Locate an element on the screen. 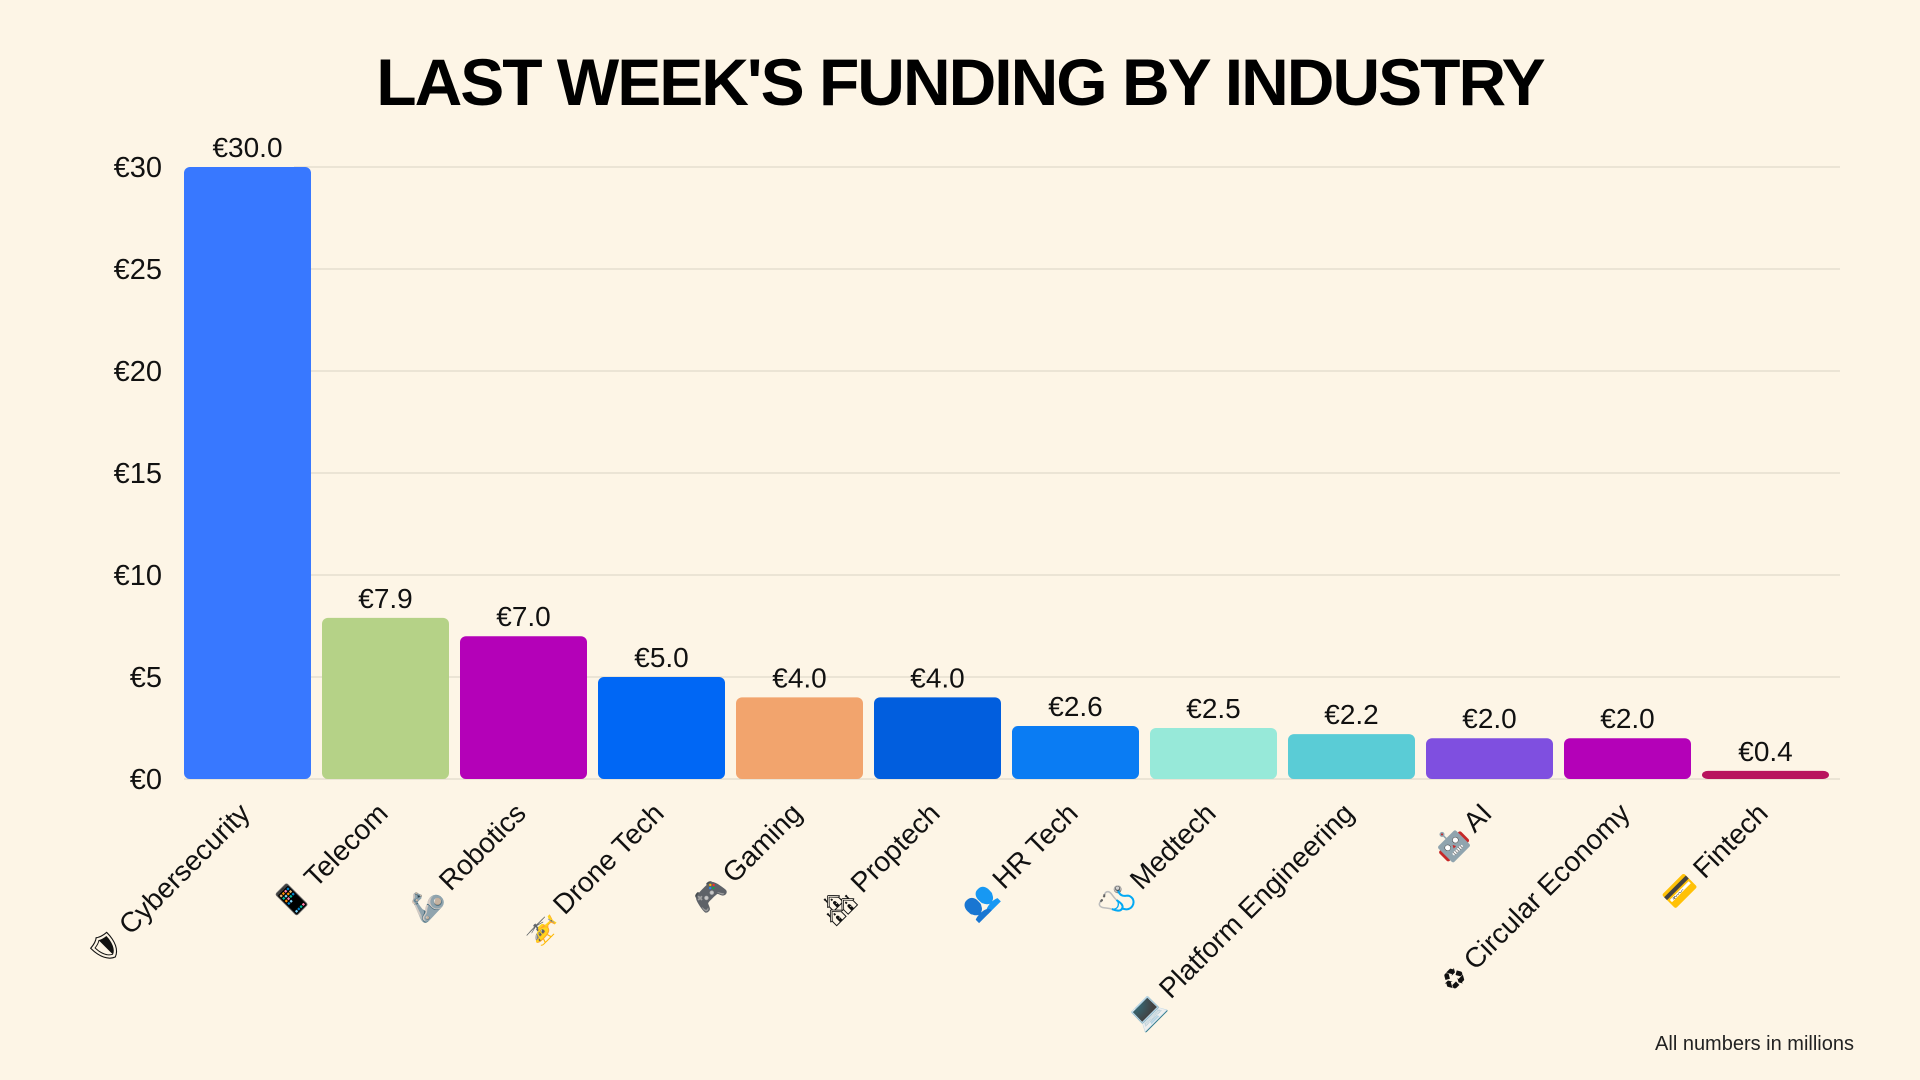 Image resolution: width=1920 pixels, height=1080 pixels. bar-drone-tech is located at coordinates (661, 728).